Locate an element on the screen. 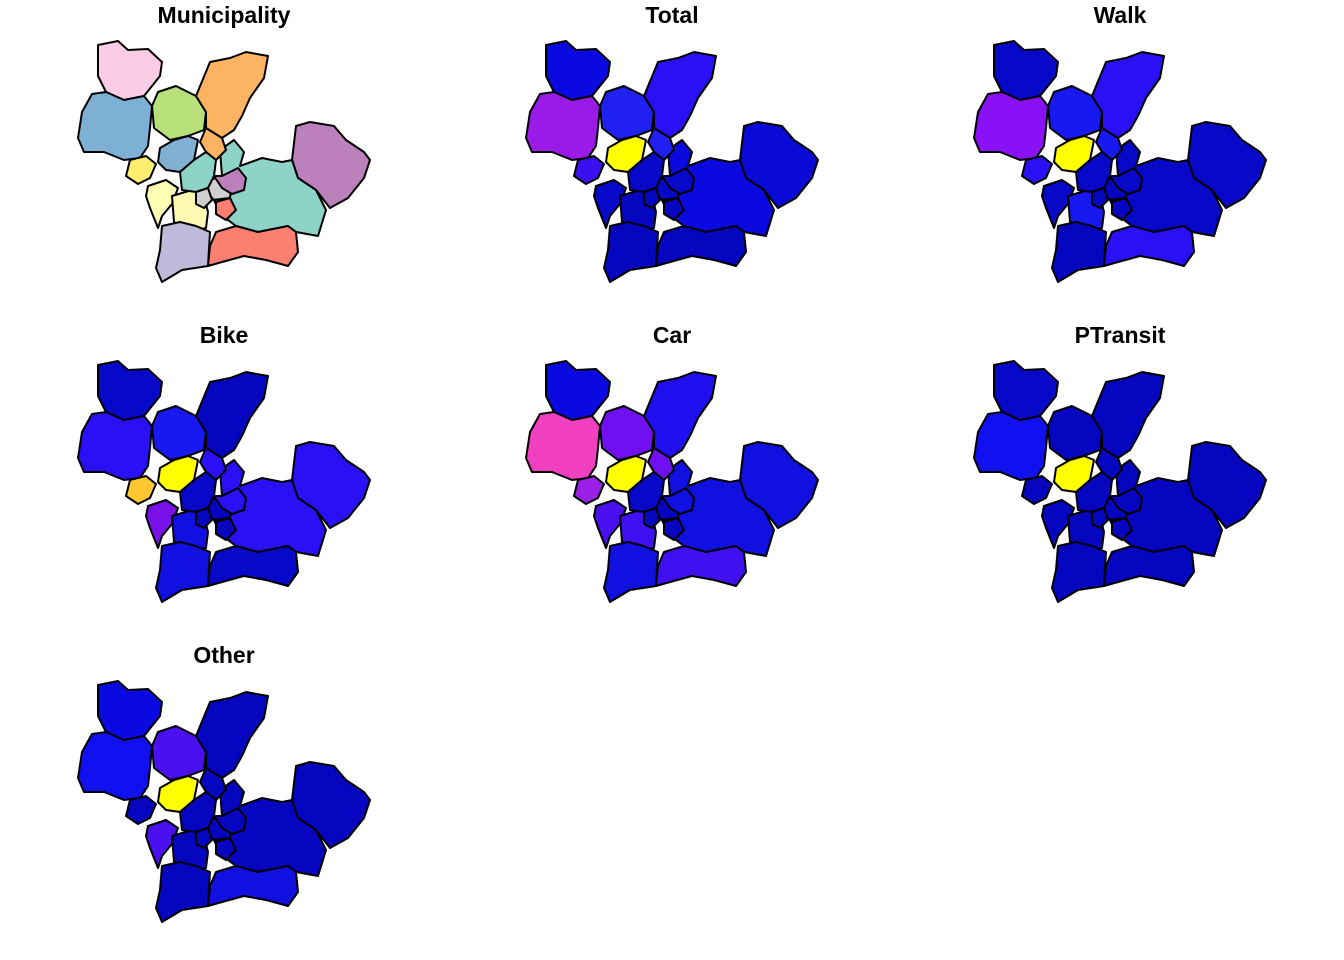 The height and width of the screenshot is (960, 1344). map-panel-total: Total is located at coordinates (672, 160).